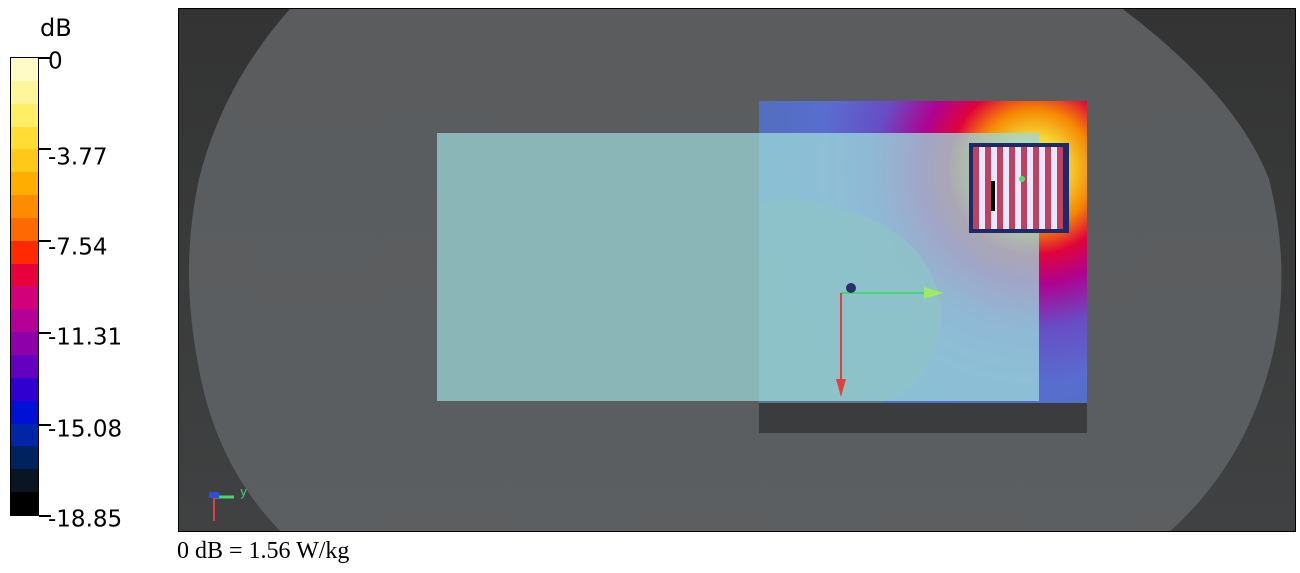 This screenshot has height=573, width=1300. I want to click on legend-tick-label: -11.31, so click(85, 337).